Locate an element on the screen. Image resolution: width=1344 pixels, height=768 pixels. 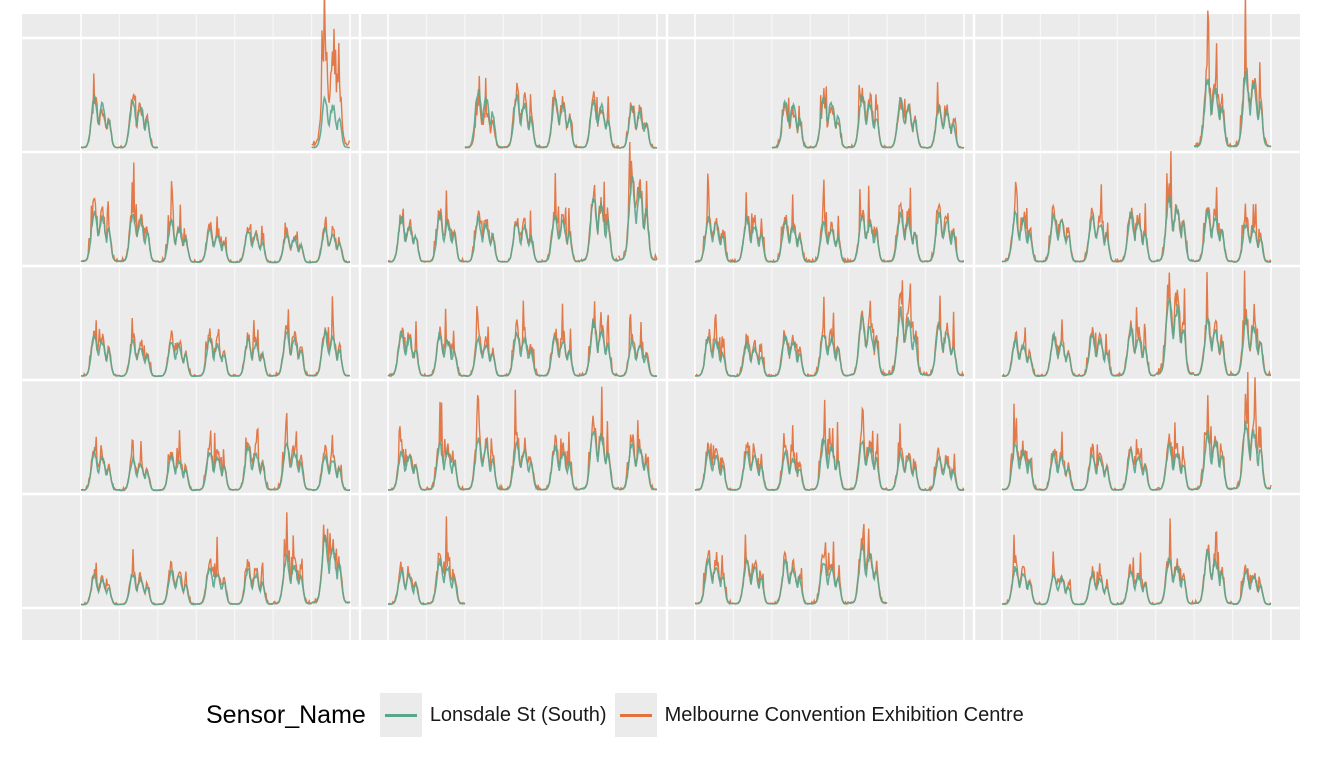
facet-r4-c0 is located at coordinates (215, 559).